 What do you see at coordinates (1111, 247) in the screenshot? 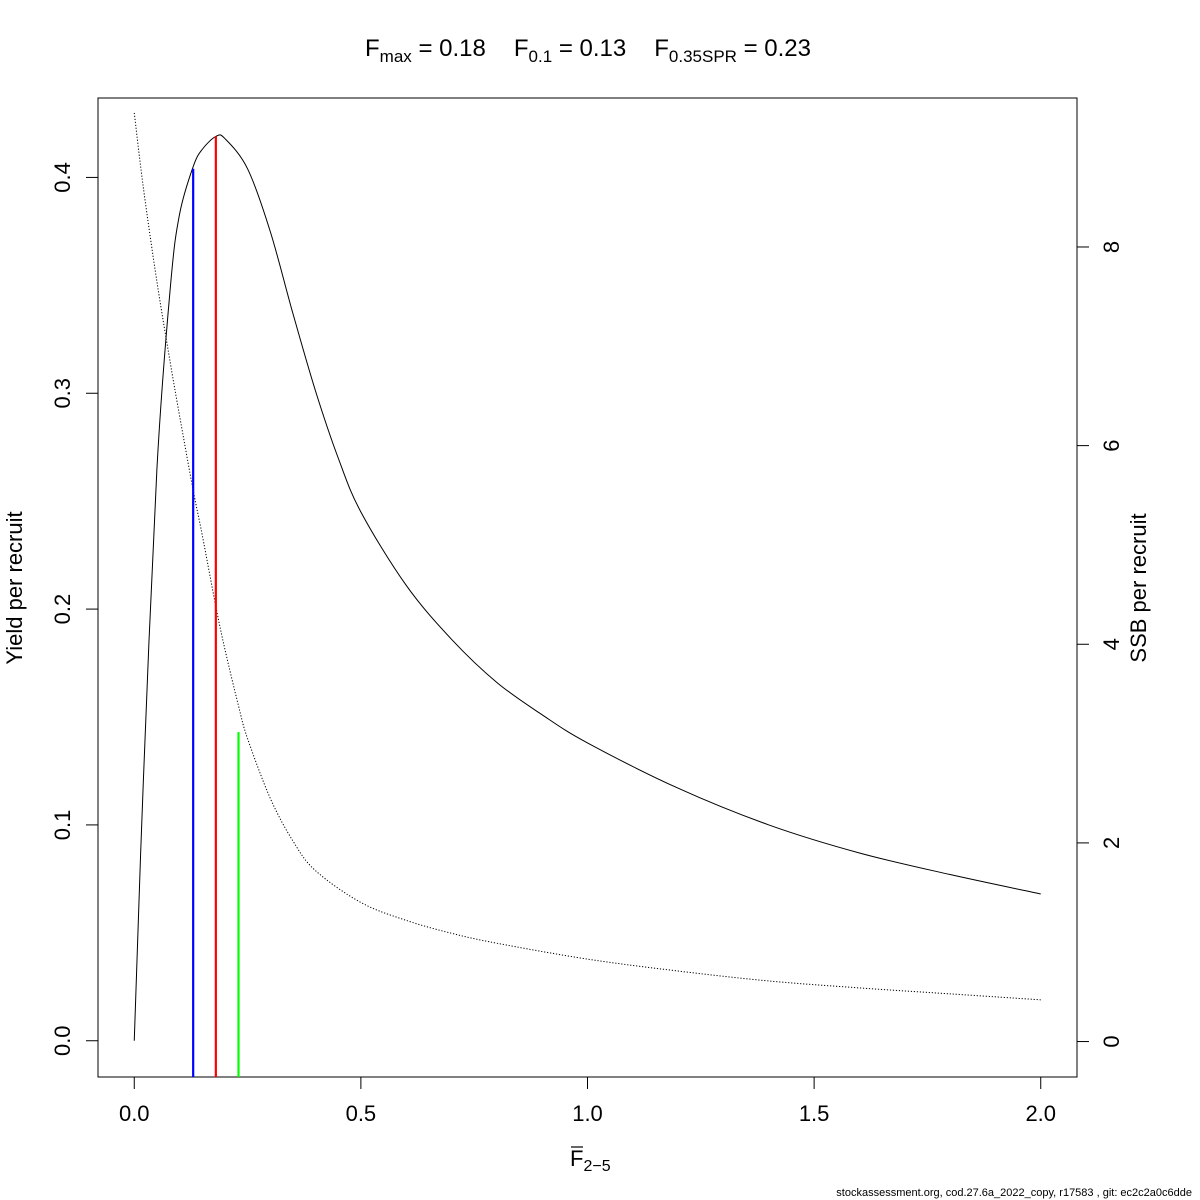
I see `y-right-tick-label: 8` at bounding box center [1111, 247].